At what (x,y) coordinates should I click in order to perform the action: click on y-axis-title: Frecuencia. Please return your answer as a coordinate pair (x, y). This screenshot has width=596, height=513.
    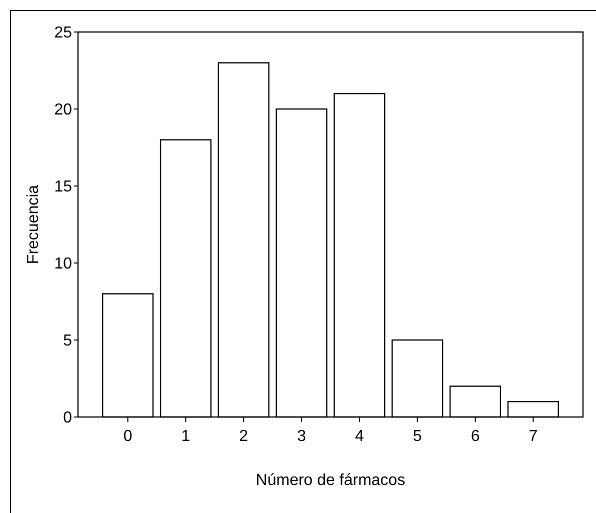
    Looking at the image, I should click on (33, 224).